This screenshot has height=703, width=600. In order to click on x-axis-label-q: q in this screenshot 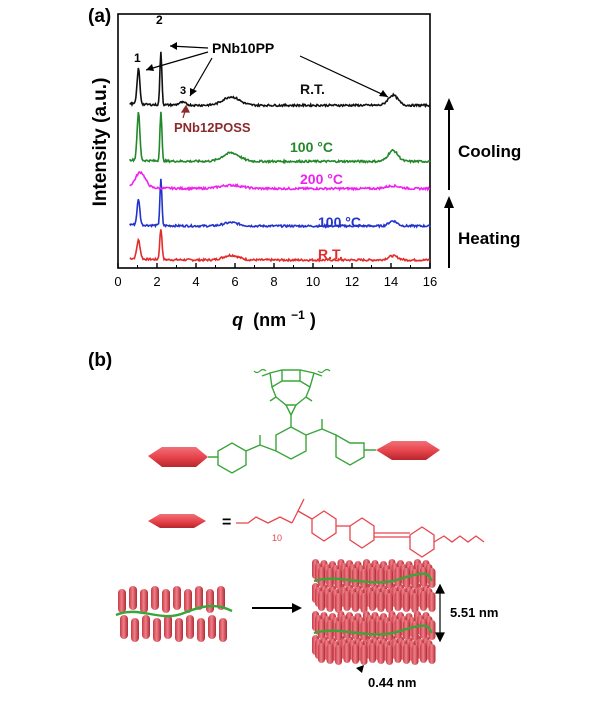, I will do `click(237, 320)`.